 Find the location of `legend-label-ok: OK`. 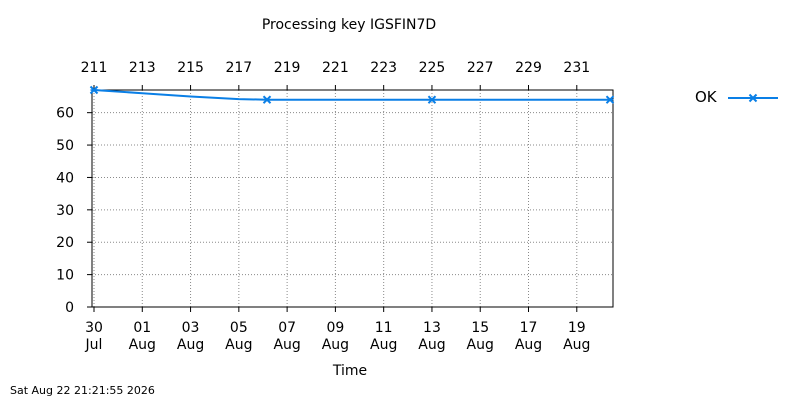

legend-label-ok: OK is located at coordinates (706, 97).